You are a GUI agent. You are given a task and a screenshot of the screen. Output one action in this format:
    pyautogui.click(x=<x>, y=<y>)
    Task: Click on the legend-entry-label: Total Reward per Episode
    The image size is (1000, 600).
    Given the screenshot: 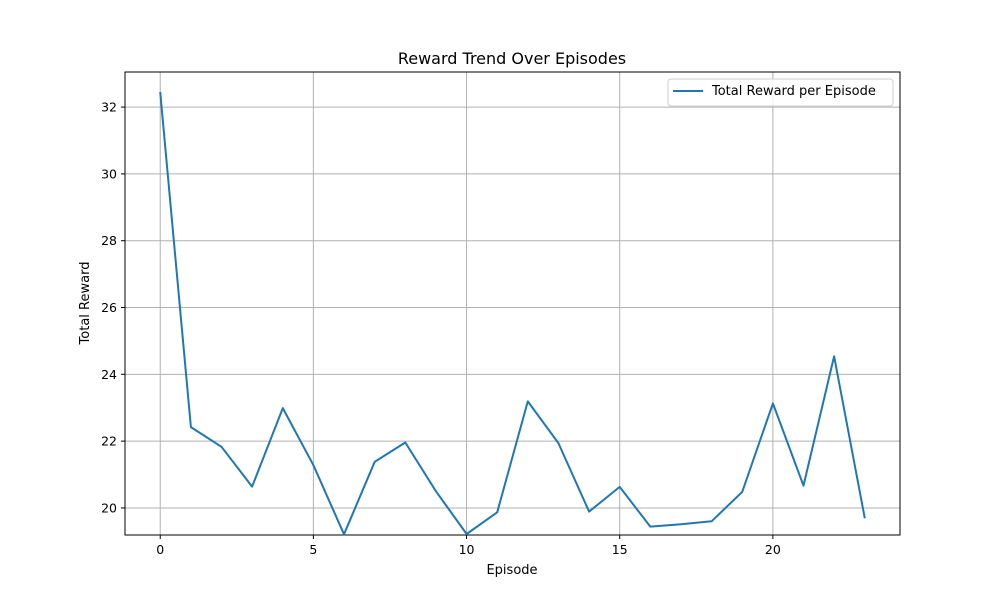 What is the action you would take?
    pyautogui.click(x=793, y=91)
    